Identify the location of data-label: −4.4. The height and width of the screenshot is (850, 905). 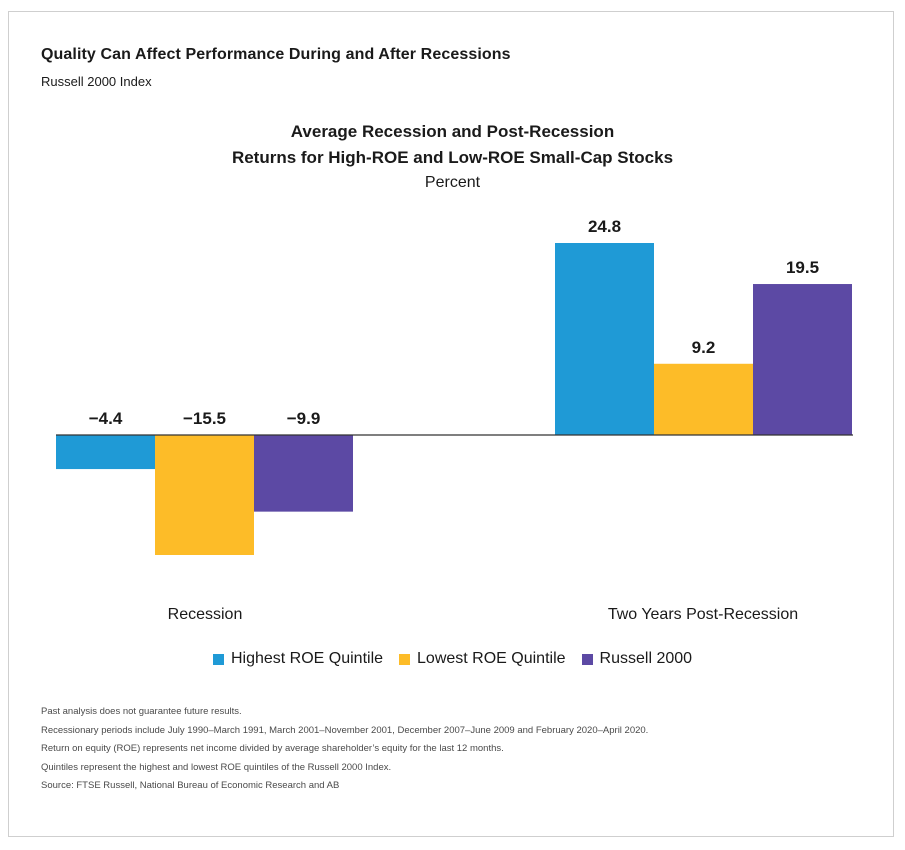
(106, 418).